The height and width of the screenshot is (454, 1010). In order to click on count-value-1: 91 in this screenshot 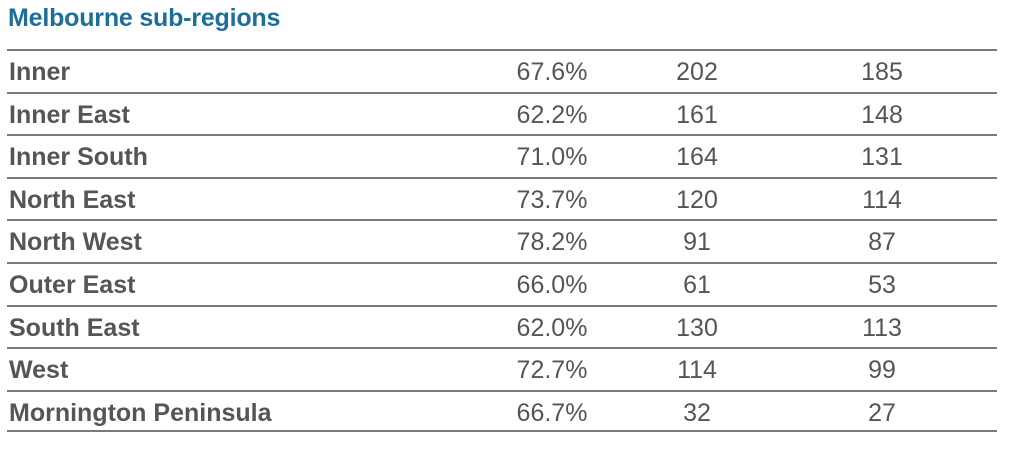, I will do `click(697, 242)`.